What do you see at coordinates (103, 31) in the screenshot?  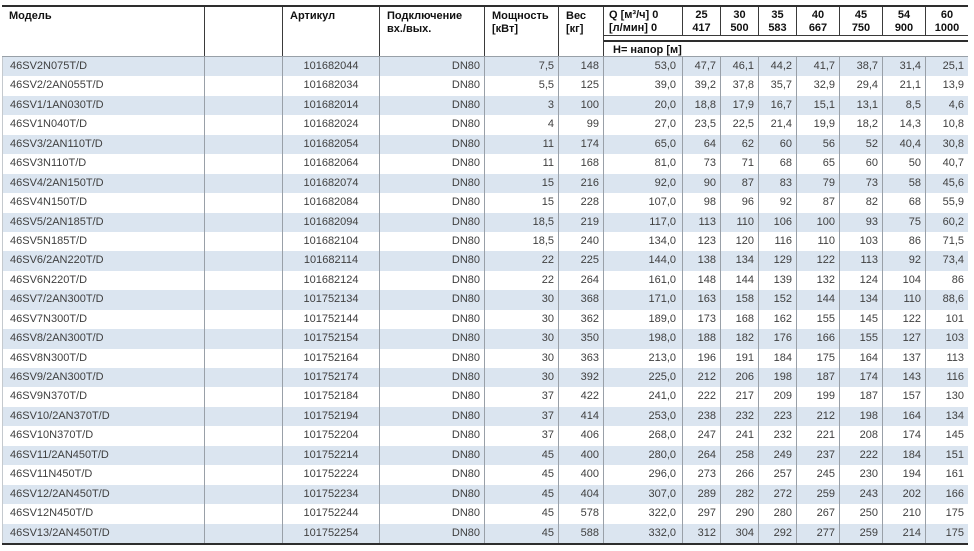 I see `column-header-model: Модель` at bounding box center [103, 31].